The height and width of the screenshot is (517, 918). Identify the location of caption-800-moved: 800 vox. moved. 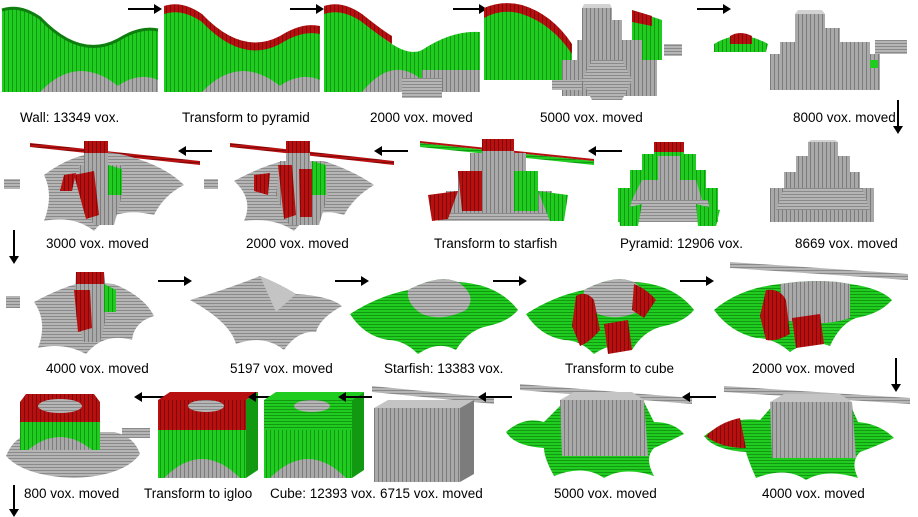
(72, 493).